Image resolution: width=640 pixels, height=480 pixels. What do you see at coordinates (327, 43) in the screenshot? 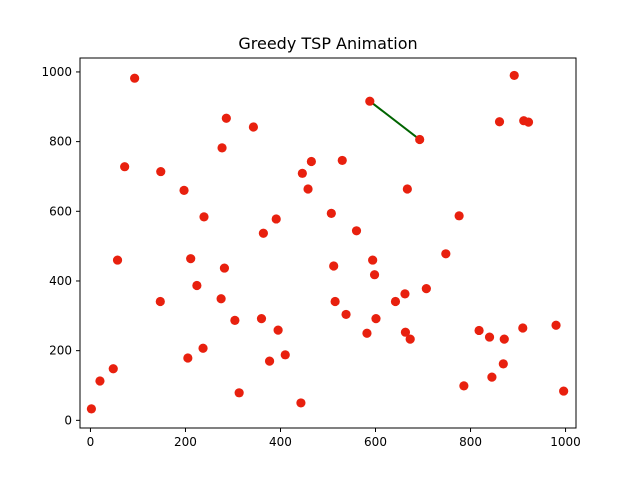
I see `chart-title: Greedy TSP Animation` at bounding box center [327, 43].